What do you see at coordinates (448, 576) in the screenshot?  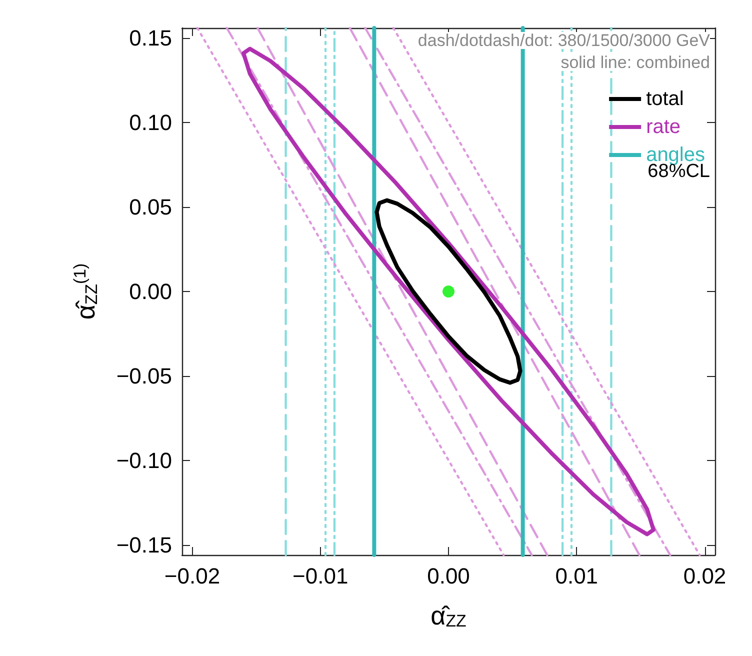 I see `x-tick-label: 0.00` at bounding box center [448, 576].